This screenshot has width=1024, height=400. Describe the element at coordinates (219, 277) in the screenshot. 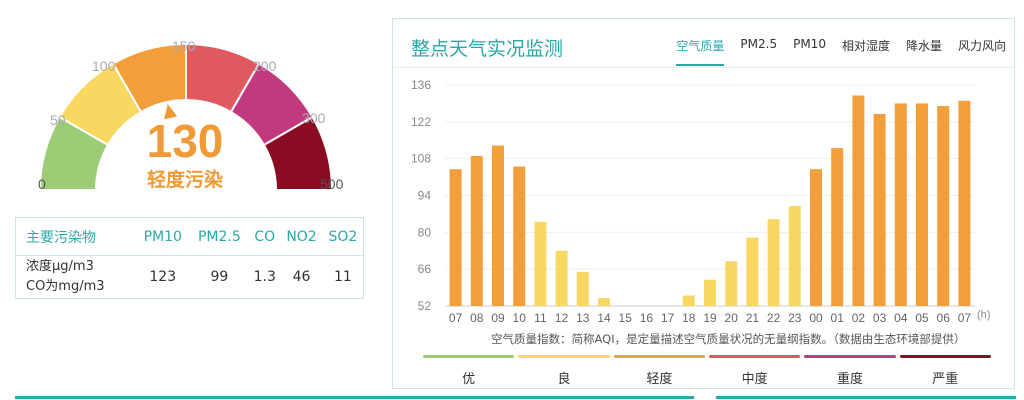

I see `pm25-value: 99` at that location.